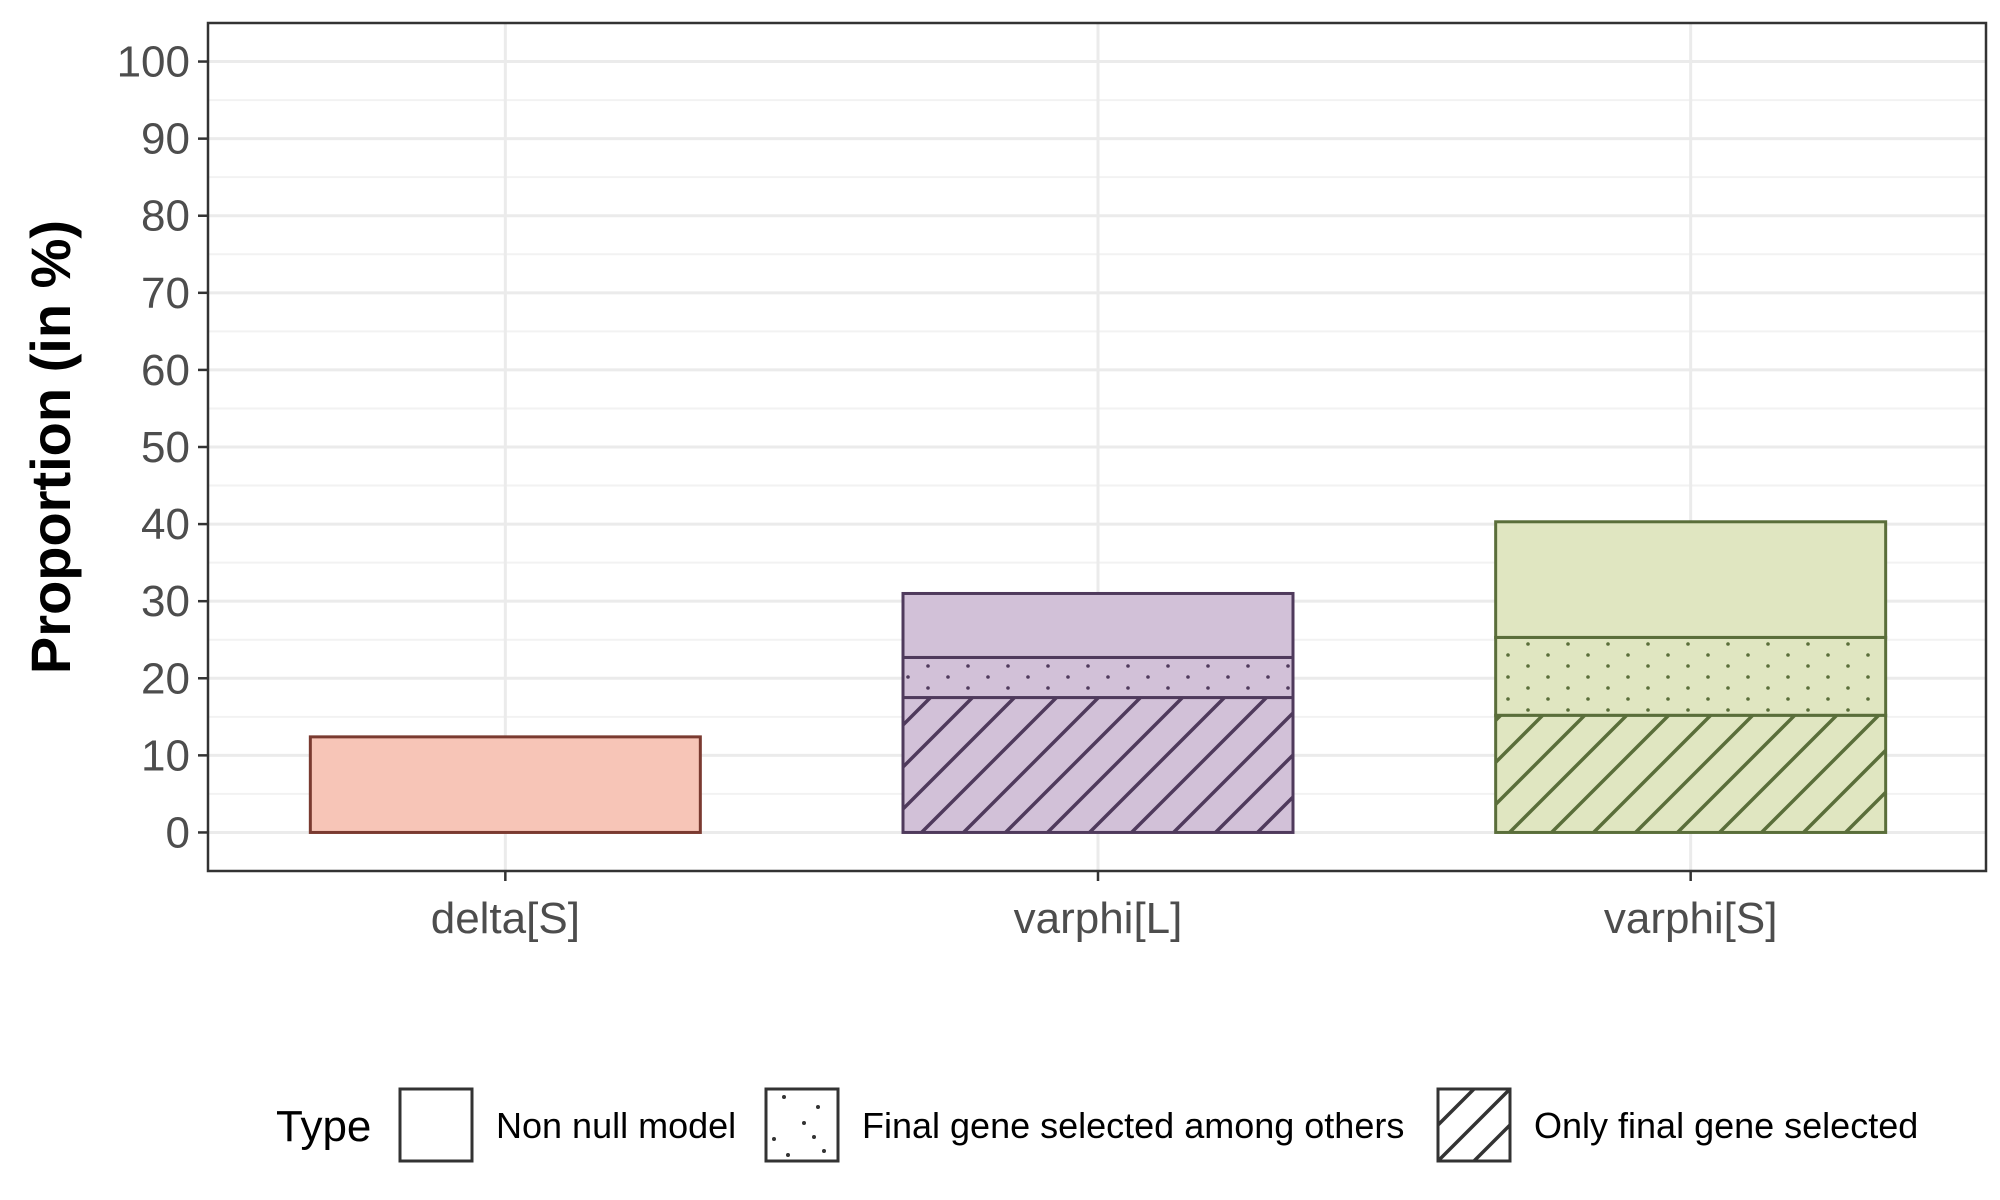  Describe the element at coordinates (323, 1126) in the screenshot. I see `legend-title: Type` at that location.